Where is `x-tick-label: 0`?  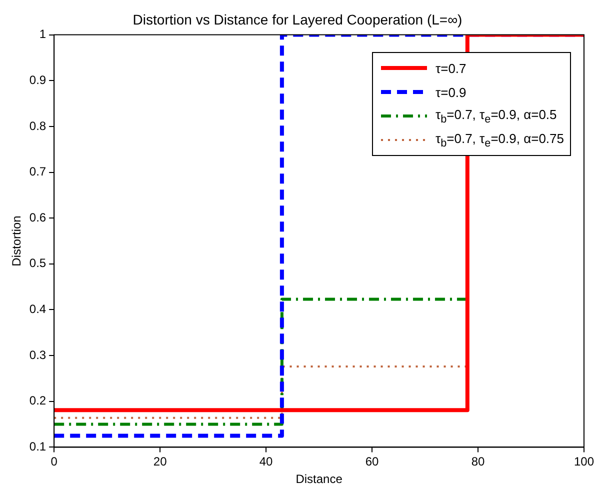
x-tick-label: 0 is located at coordinates (54, 461).